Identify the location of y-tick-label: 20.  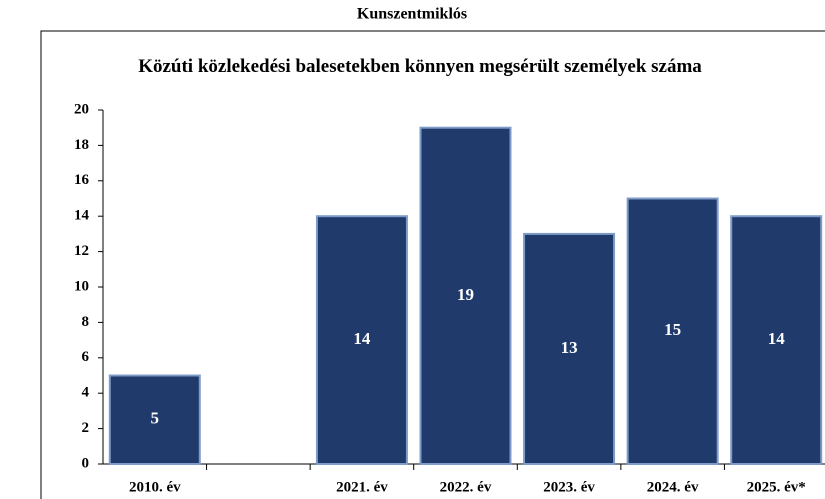
(81, 109).